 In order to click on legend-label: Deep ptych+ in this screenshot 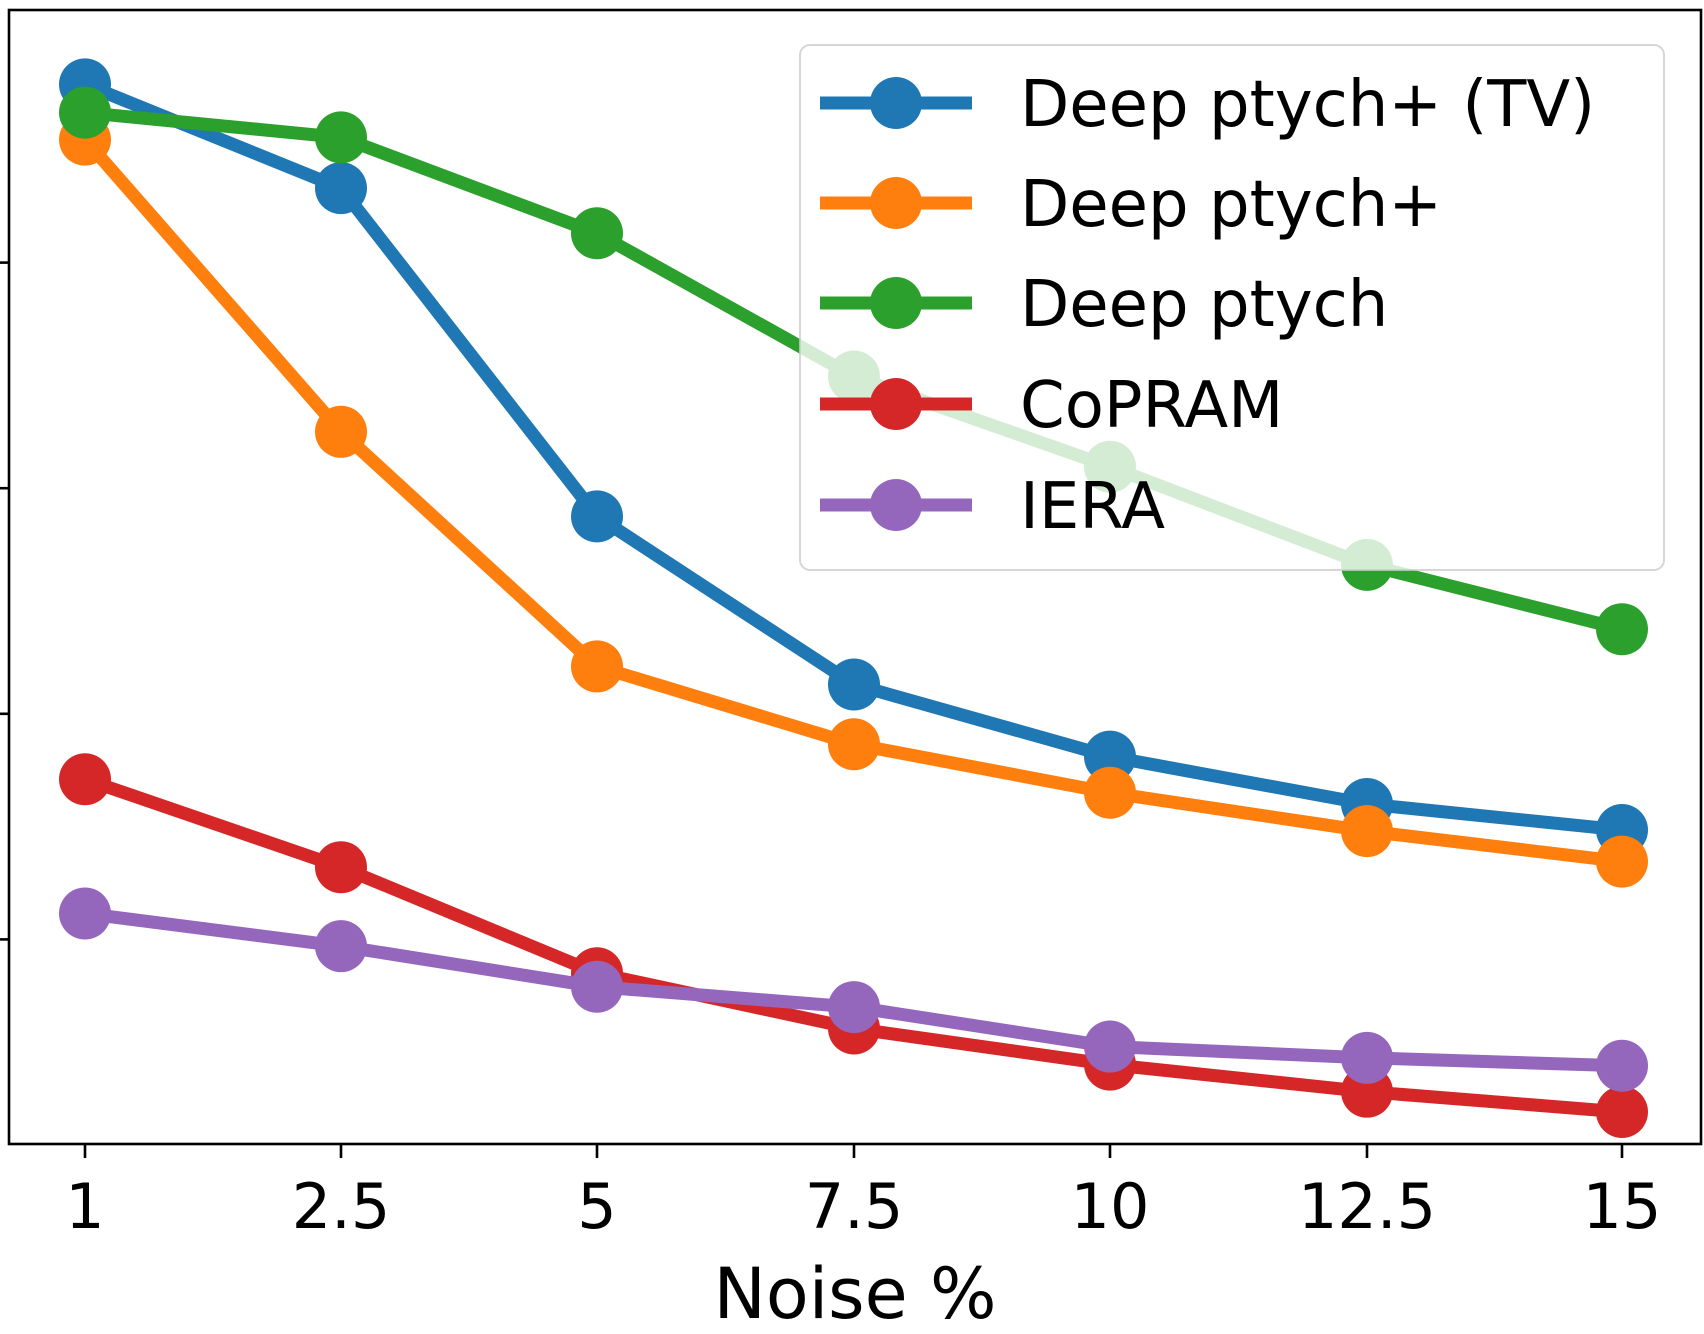, I will do `click(1231, 205)`.